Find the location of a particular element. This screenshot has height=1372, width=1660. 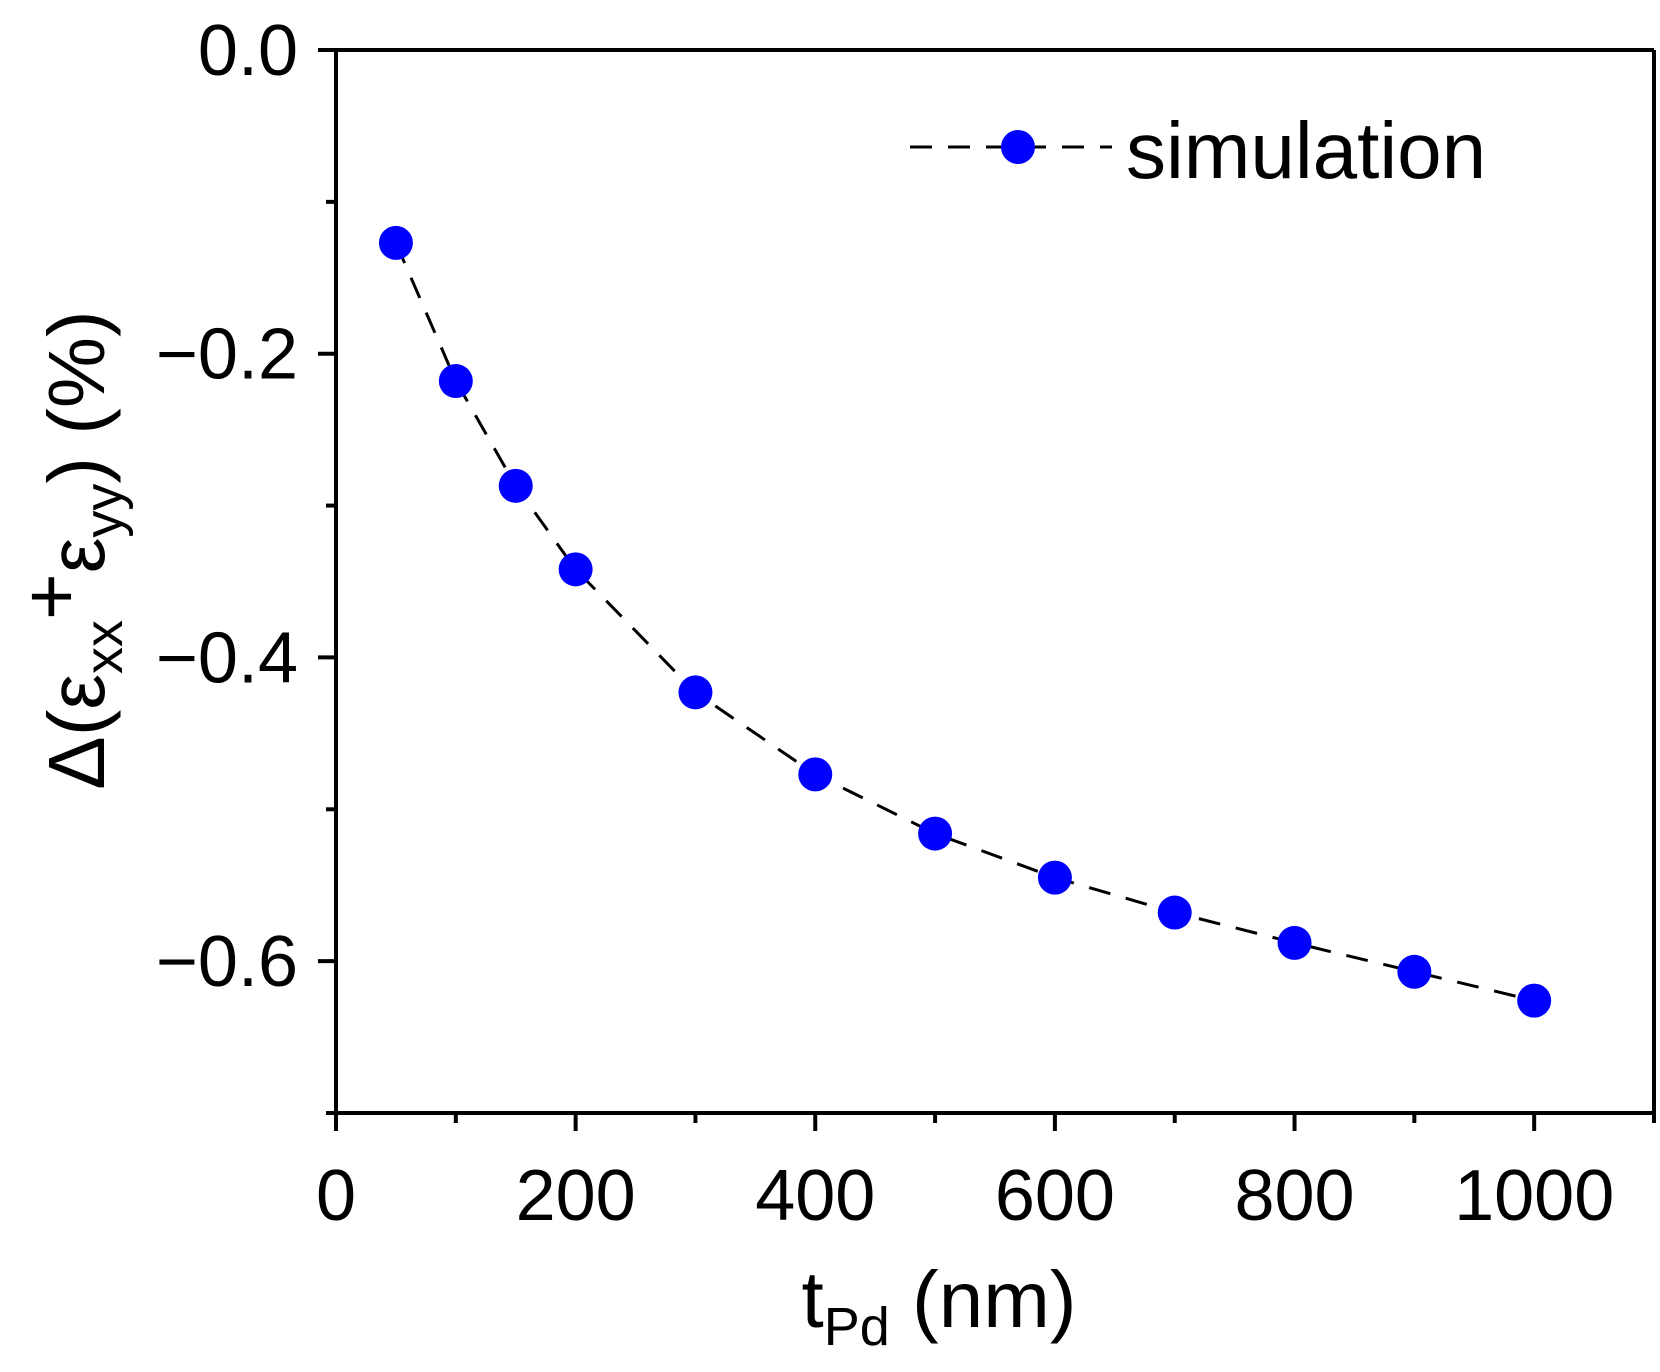

y-tick-label: −0.6 is located at coordinates (227, 962).